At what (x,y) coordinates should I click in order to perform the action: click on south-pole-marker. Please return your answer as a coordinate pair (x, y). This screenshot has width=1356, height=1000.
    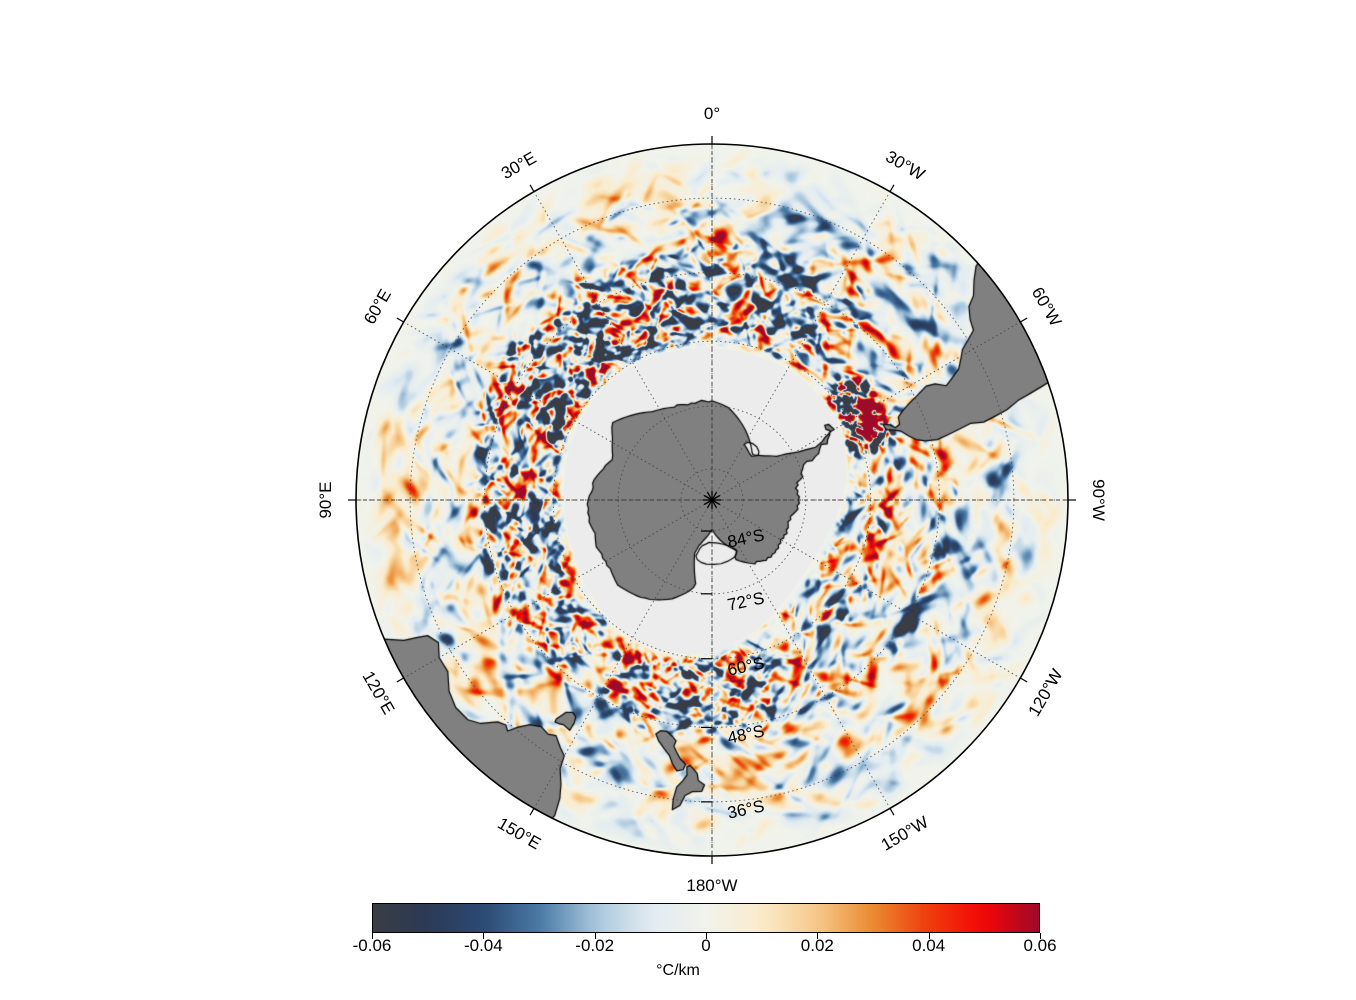
    Looking at the image, I should click on (712, 500).